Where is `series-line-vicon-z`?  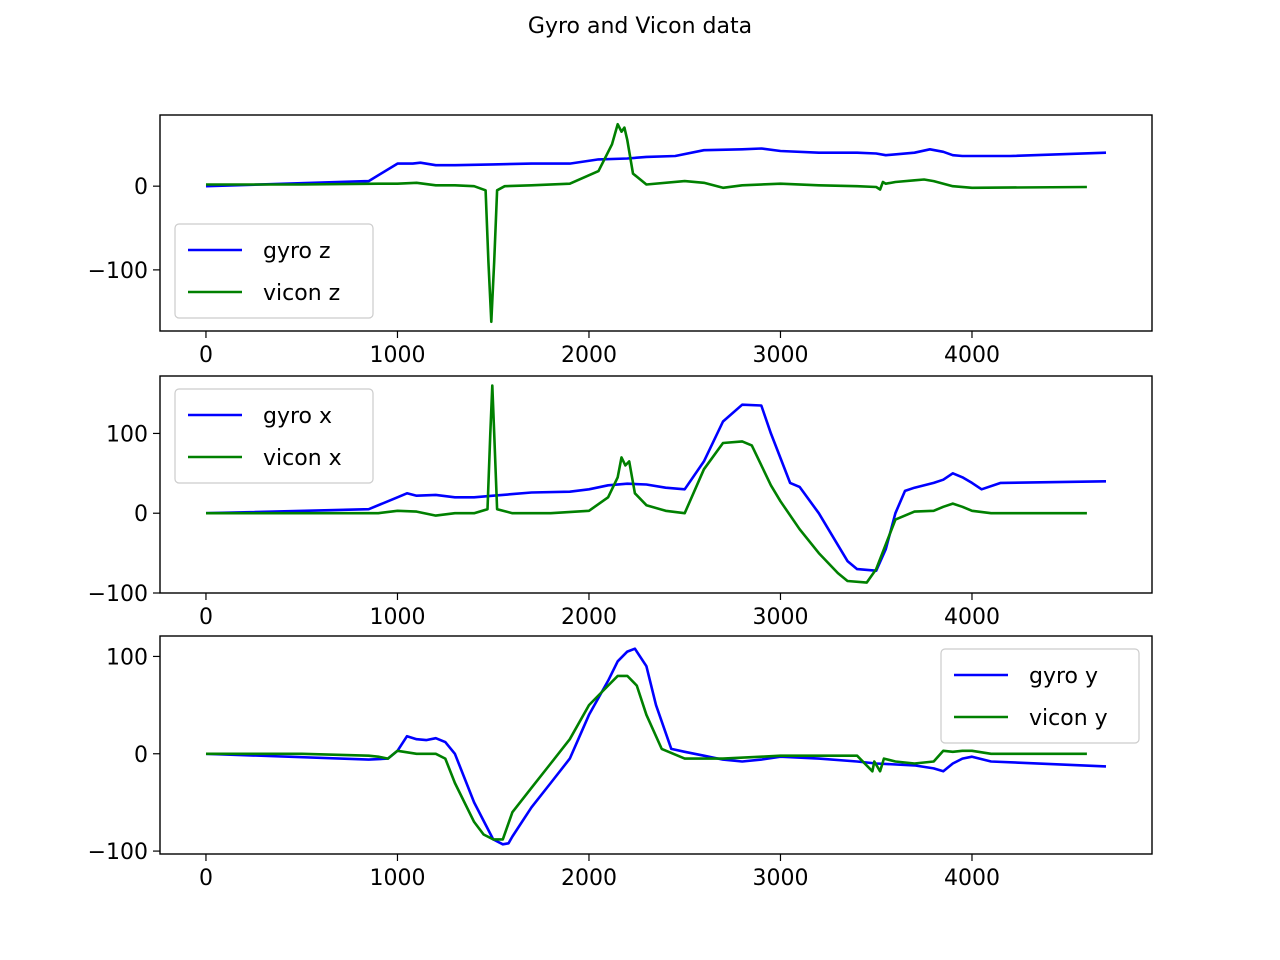
series-line-vicon-z is located at coordinates (646, 223).